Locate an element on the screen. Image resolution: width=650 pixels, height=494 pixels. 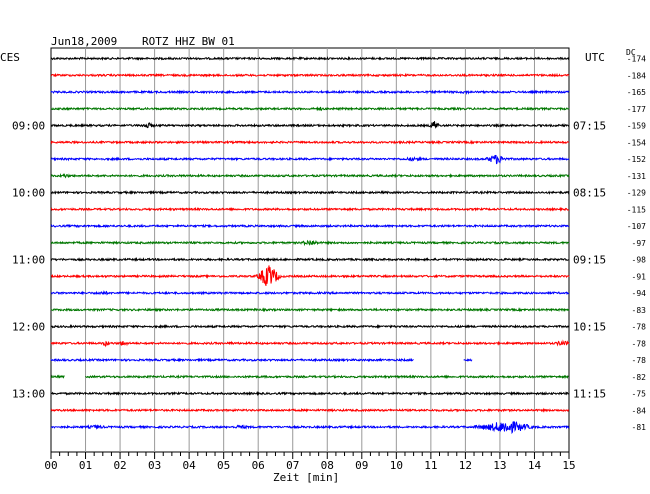
dc-offset-label: -84 is located at coordinates (639, 410).